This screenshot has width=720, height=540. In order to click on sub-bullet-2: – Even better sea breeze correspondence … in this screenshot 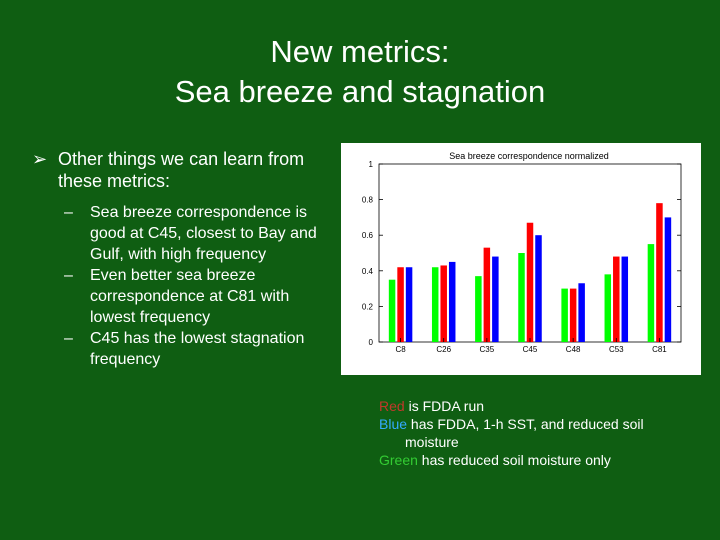, I will do `click(182, 296)`.